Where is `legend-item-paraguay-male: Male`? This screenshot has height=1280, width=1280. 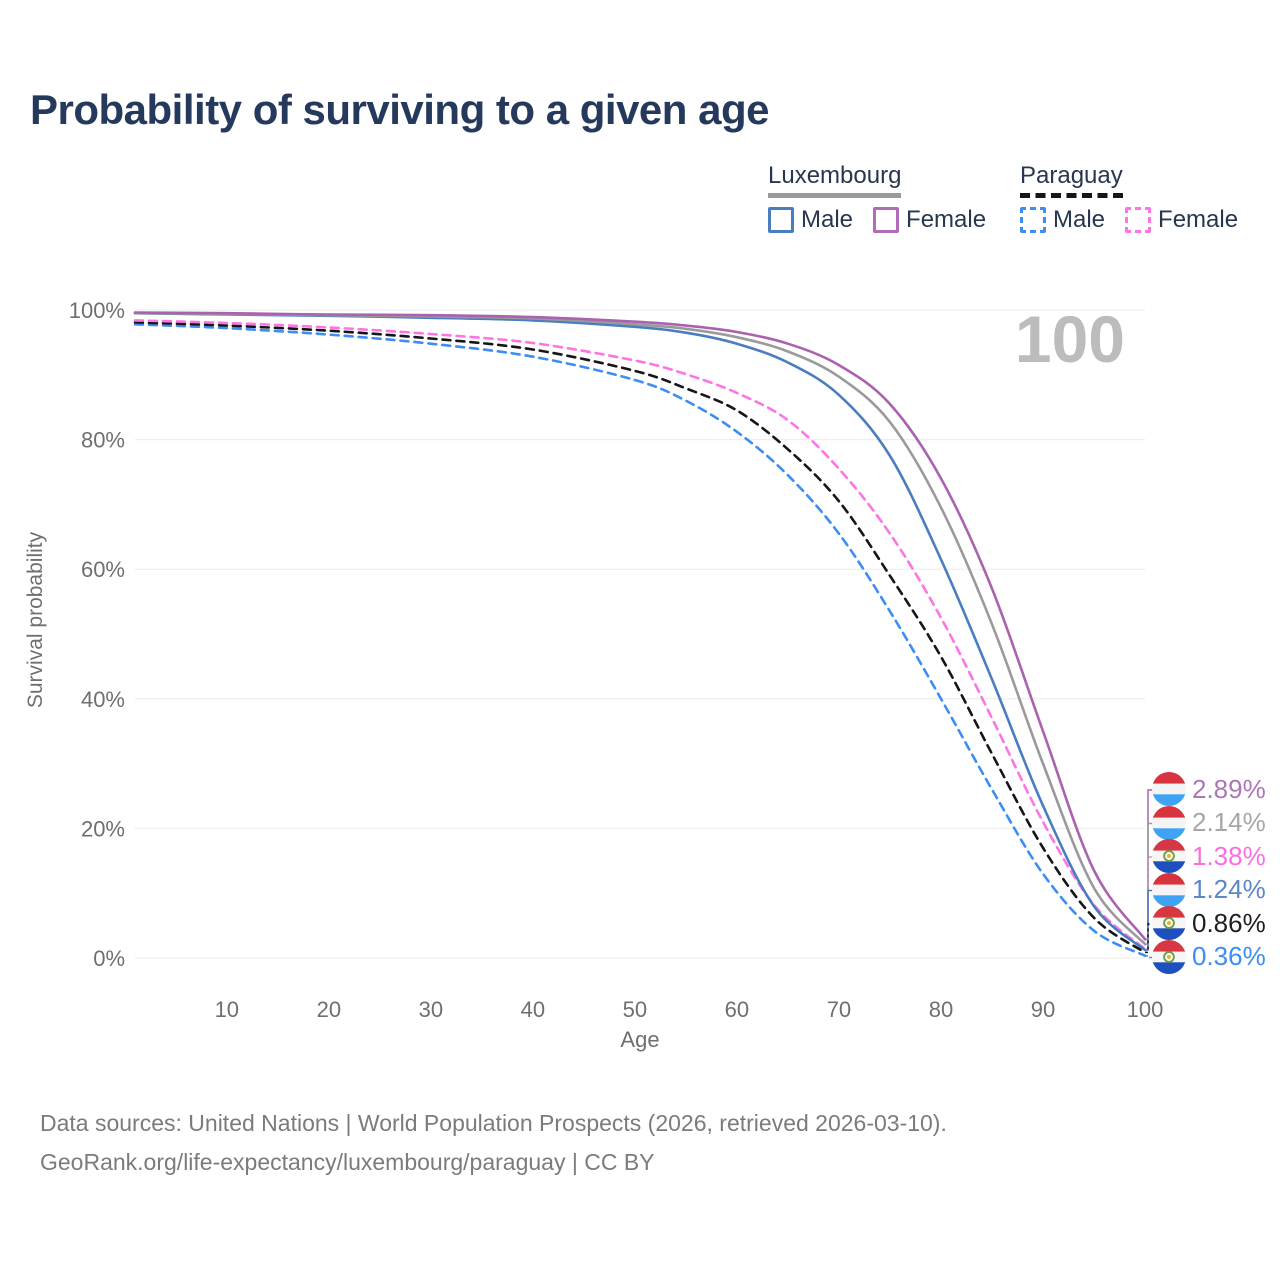
legend-item-paraguay-male: Male is located at coordinates (1062, 220).